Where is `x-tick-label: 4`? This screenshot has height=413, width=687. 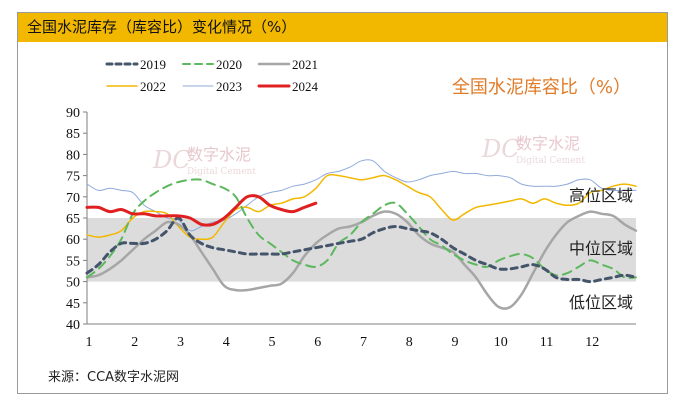
x-tick-label: 4 is located at coordinates (226, 342).